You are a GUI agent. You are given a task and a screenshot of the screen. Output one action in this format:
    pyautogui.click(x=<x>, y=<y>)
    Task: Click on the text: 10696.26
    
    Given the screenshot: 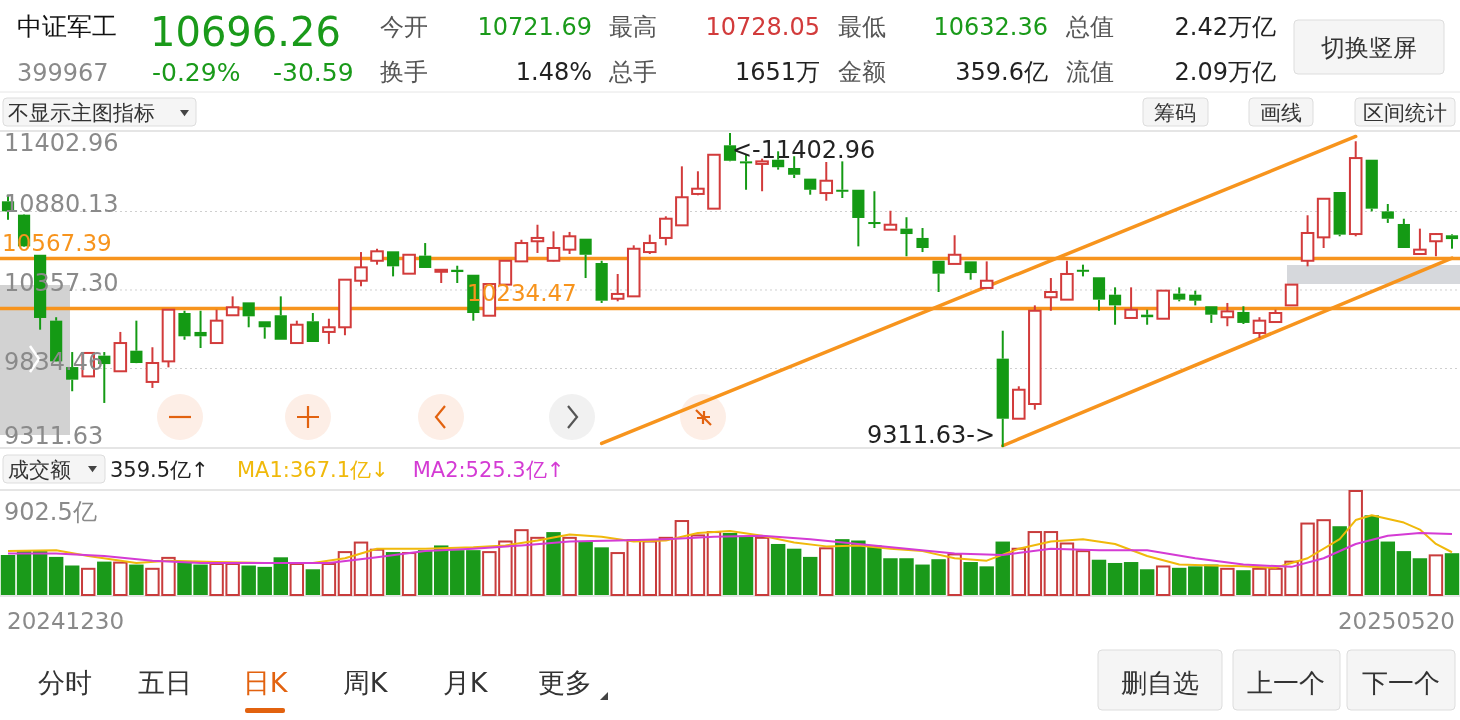 What is the action you would take?
    pyautogui.click(x=245, y=32)
    